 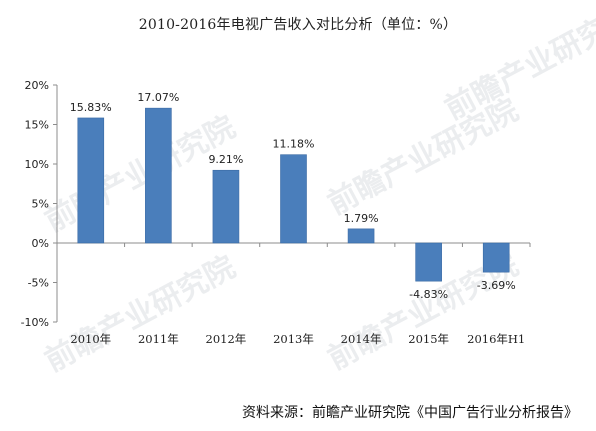 I want to click on category-label: 2012年, so click(x=226, y=339).